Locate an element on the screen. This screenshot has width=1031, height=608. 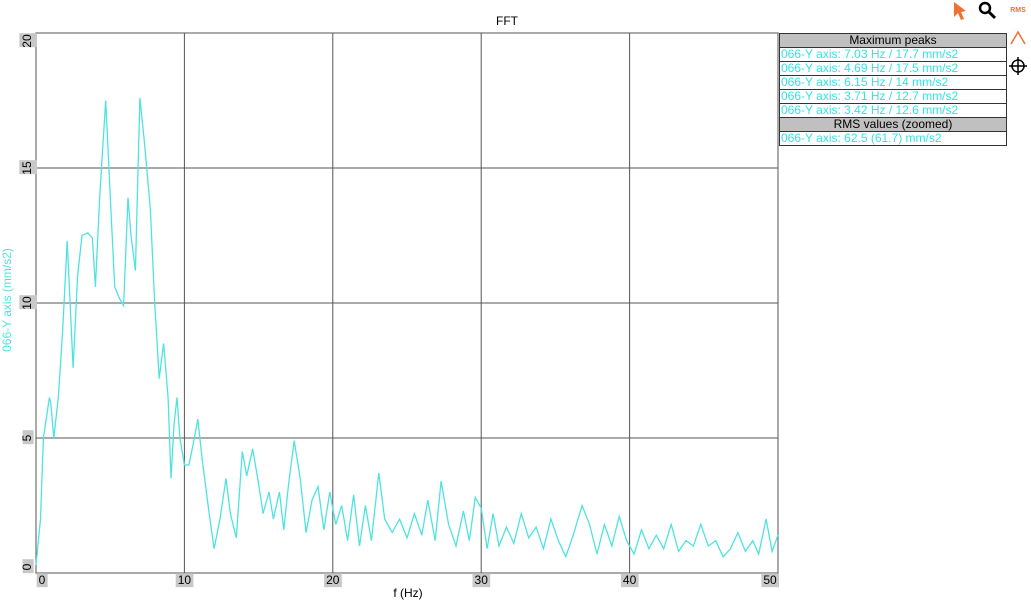
peak-entry-row: 066-Y axis: 6.15 Hz / 14 mm/s2 is located at coordinates (893, 82).